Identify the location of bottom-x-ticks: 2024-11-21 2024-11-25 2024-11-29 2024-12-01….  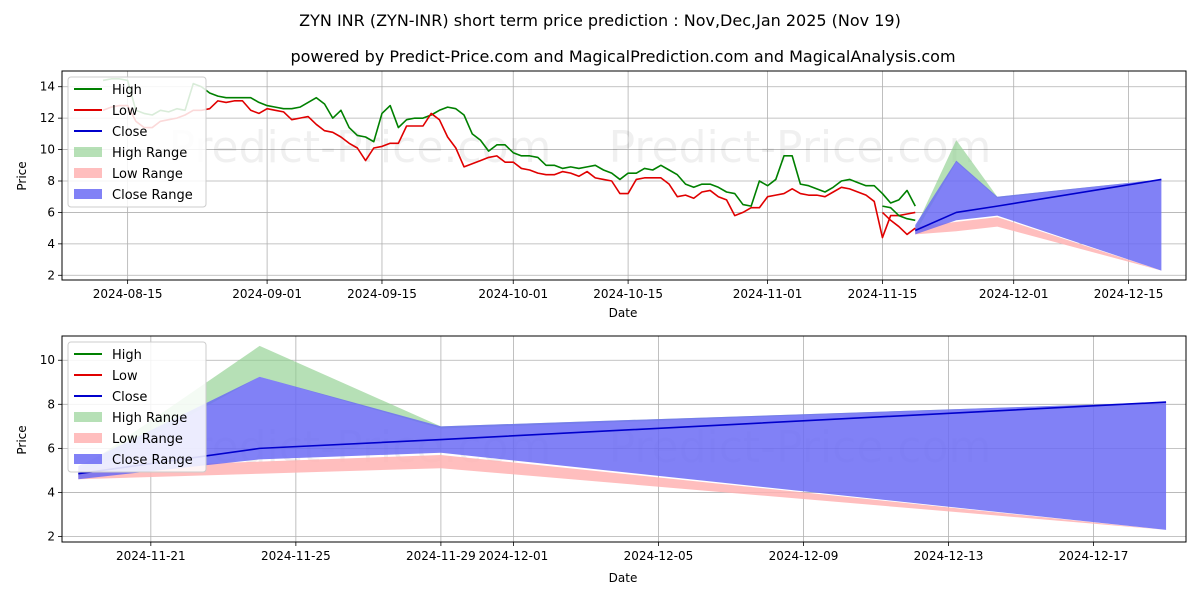
(622, 552).